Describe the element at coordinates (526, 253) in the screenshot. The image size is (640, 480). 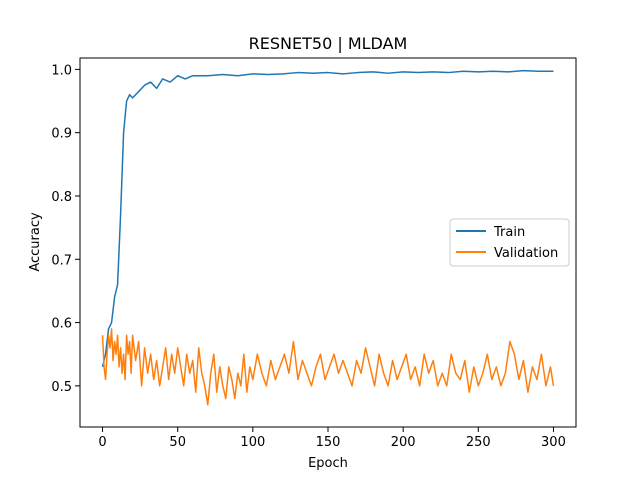
I see `legend-label-validation: Validation` at that location.